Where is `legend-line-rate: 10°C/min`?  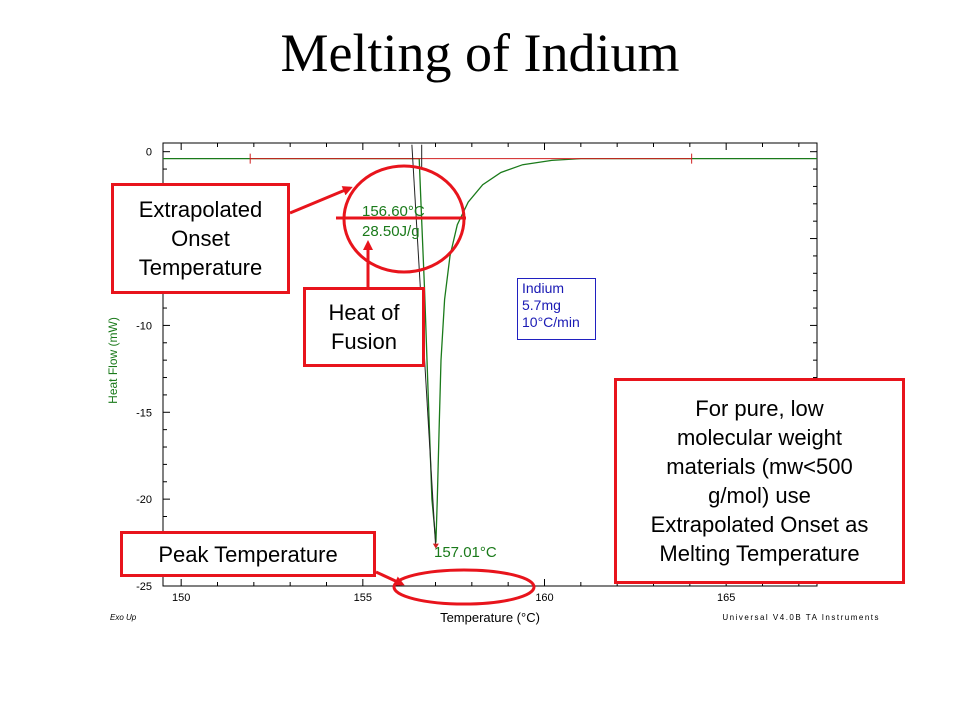
legend-line-rate: 10°C/min is located at coordinates (551, 322).